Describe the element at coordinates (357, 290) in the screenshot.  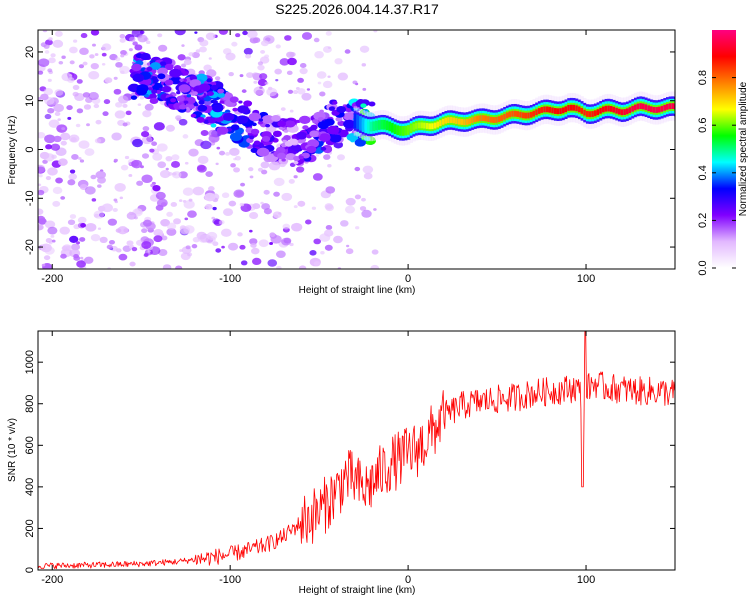
I see `spectrogram-x-label: Height of straight line (km)` at that location.